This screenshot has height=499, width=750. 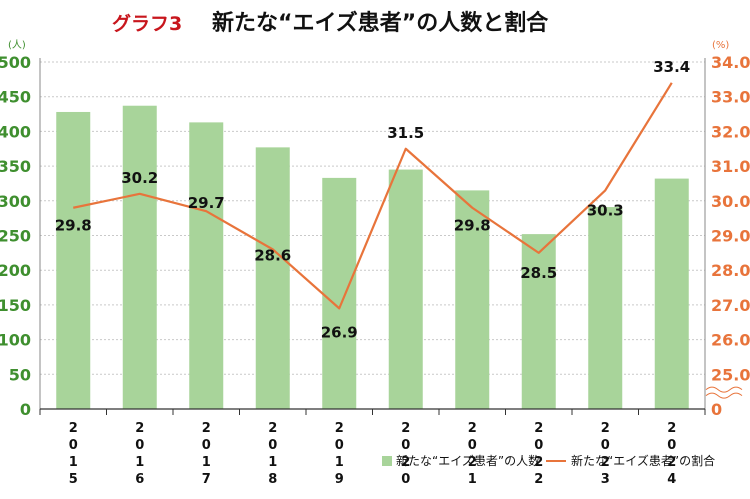 What do you see at coordinates (643, 460) in the screenshot?
I see `legend-label-line: 新たな“エイズ患者”の割合` at bounding box center [643, 460].